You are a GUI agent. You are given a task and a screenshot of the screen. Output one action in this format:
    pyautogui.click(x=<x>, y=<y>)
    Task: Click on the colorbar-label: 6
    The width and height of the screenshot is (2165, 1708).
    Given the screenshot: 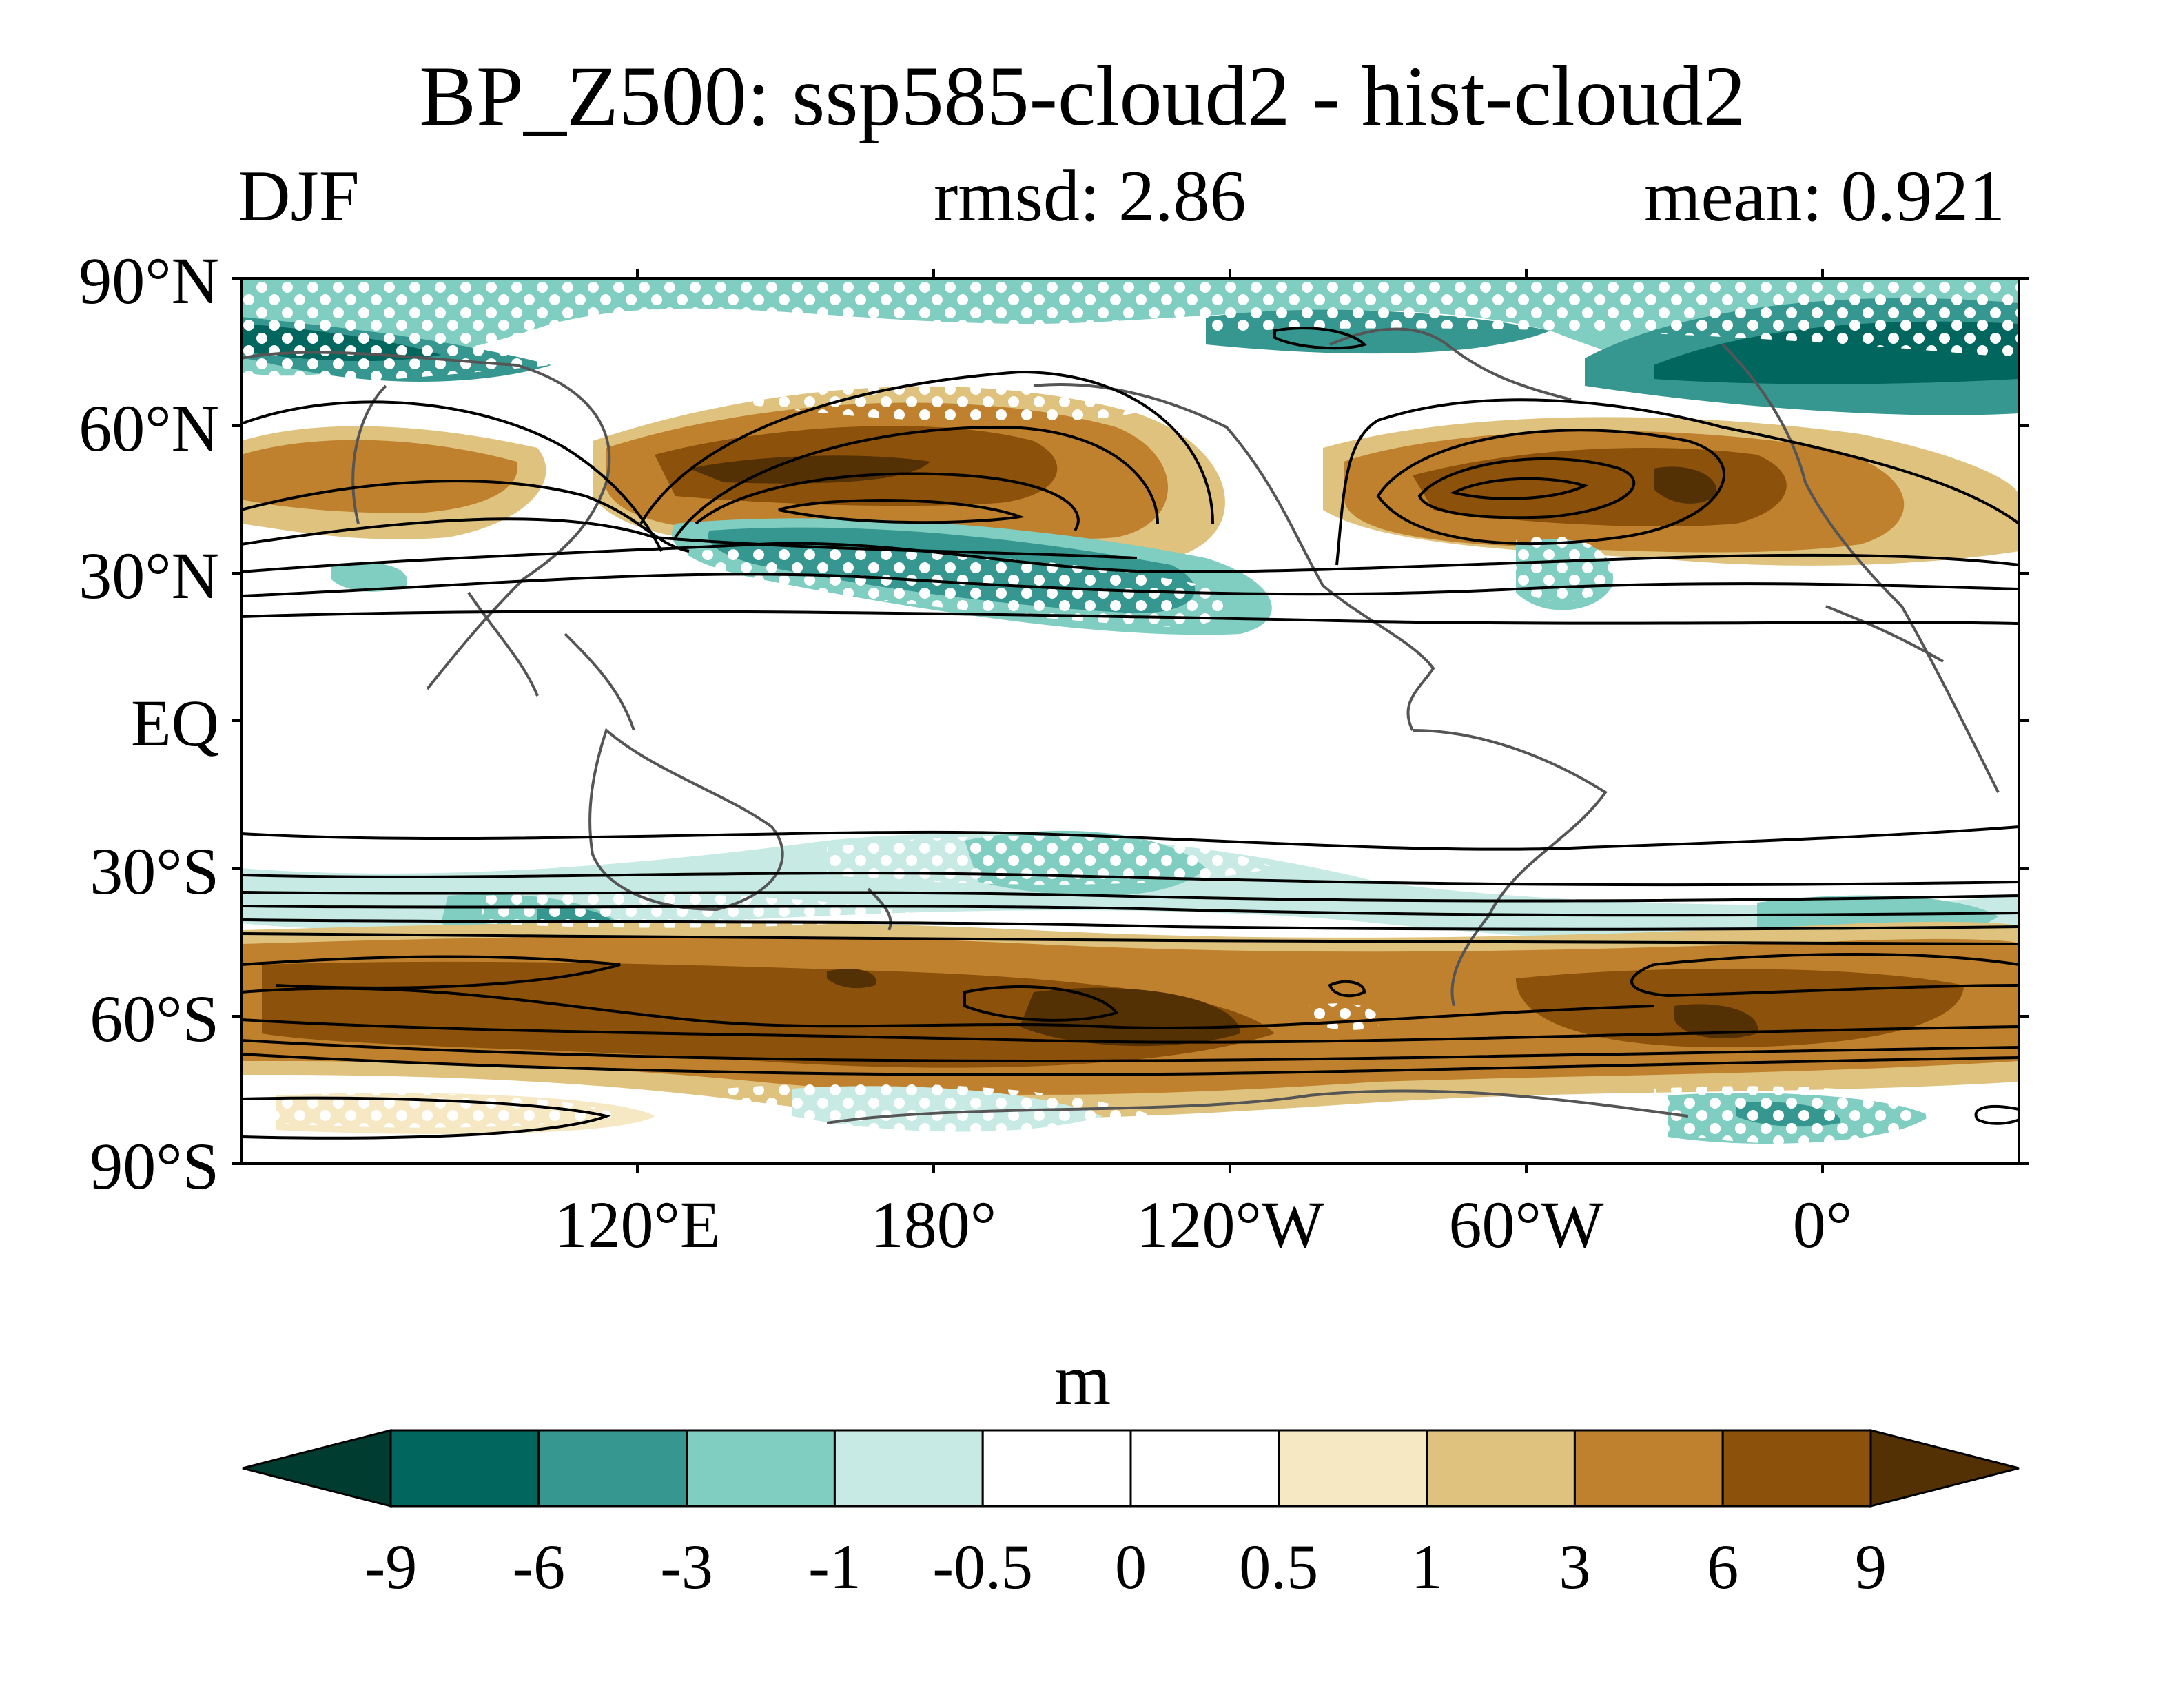 What is the action you would take?
    pyautogui.click(x=1722, y=1567)
    